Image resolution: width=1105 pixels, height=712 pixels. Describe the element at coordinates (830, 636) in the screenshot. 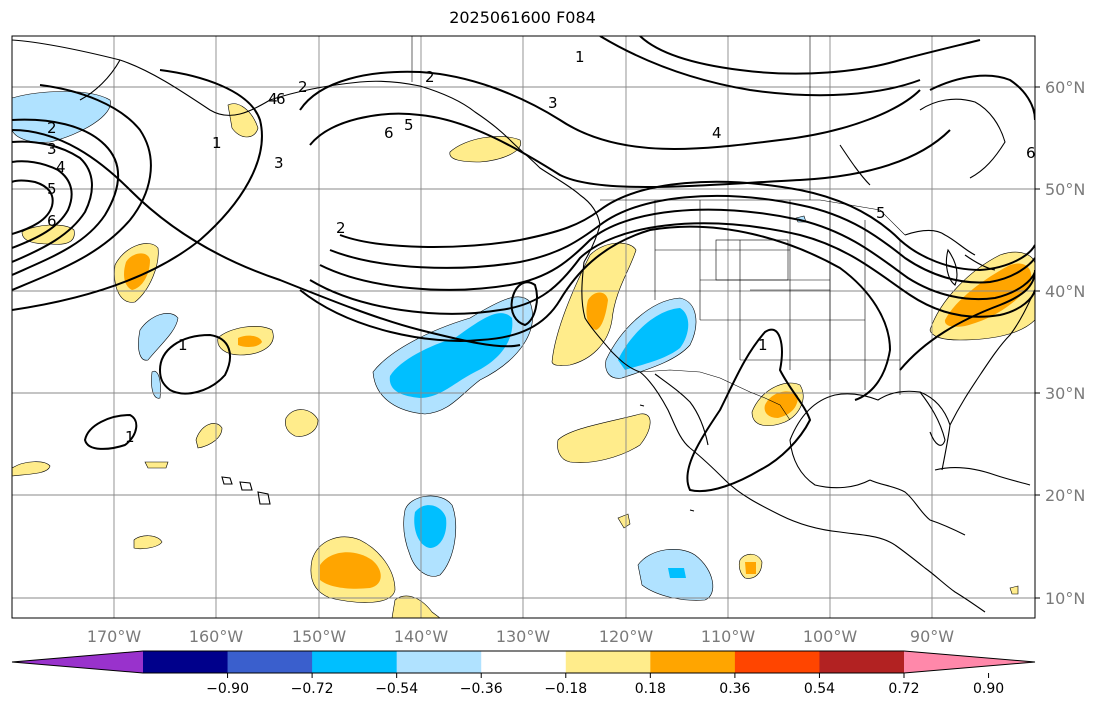

I see `lon-label: 100°W` at that location.